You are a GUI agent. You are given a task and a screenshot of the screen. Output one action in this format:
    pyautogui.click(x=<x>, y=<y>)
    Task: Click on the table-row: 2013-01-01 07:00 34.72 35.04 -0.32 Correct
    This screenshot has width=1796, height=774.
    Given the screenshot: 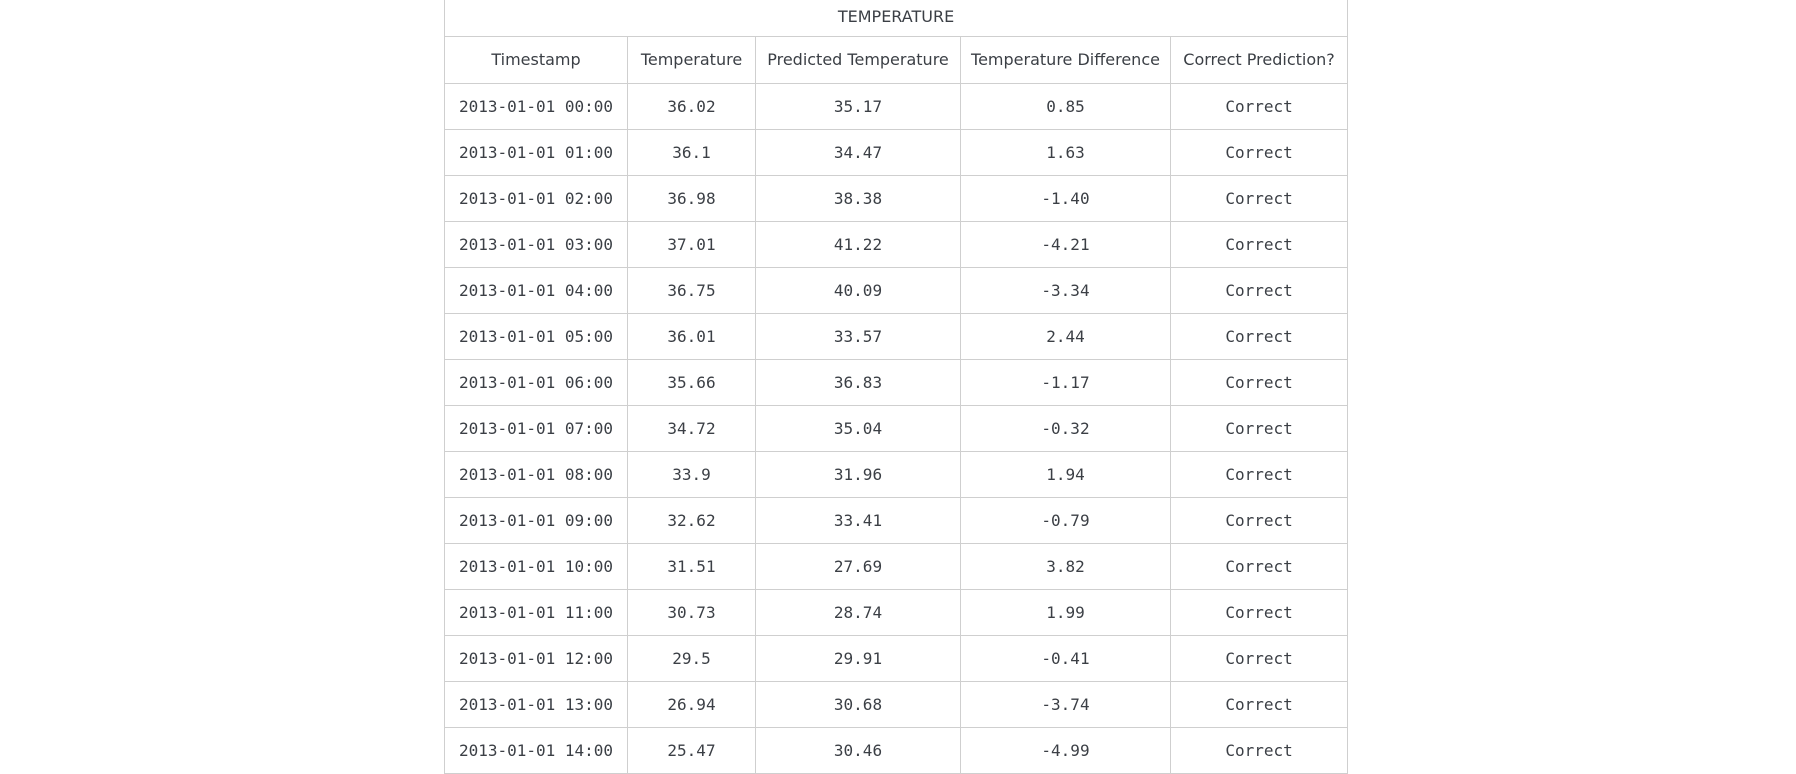 What is the action you would take?
    pyautogui.click(x=896, y=428)
    